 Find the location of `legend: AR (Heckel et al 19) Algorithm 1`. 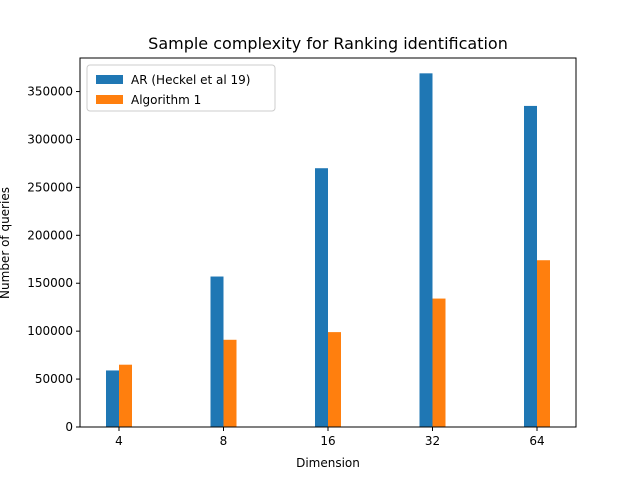

legend: AR (Heckel et al 19) Algorithm 1 is located at coordinates (181, 88).